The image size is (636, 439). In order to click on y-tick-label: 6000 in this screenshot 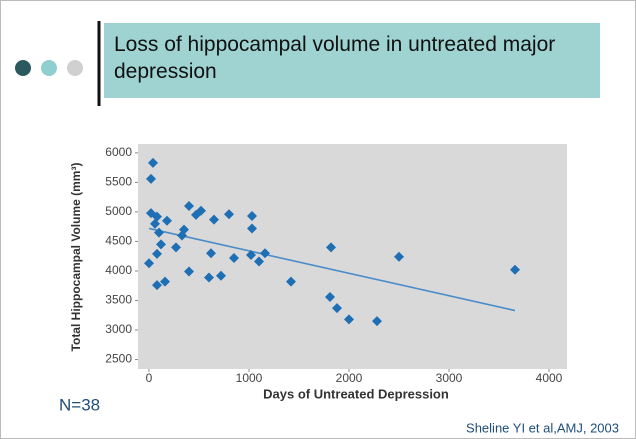, I will do `click(118, 152)`.